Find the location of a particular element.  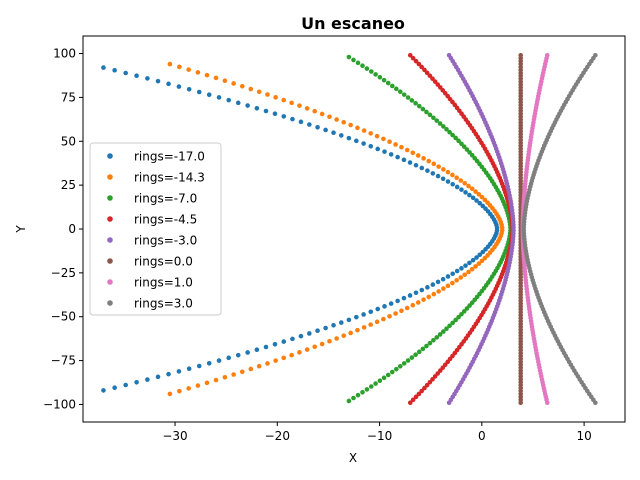

legend-label: rings=0.0 is located at coordinates (163, 262).